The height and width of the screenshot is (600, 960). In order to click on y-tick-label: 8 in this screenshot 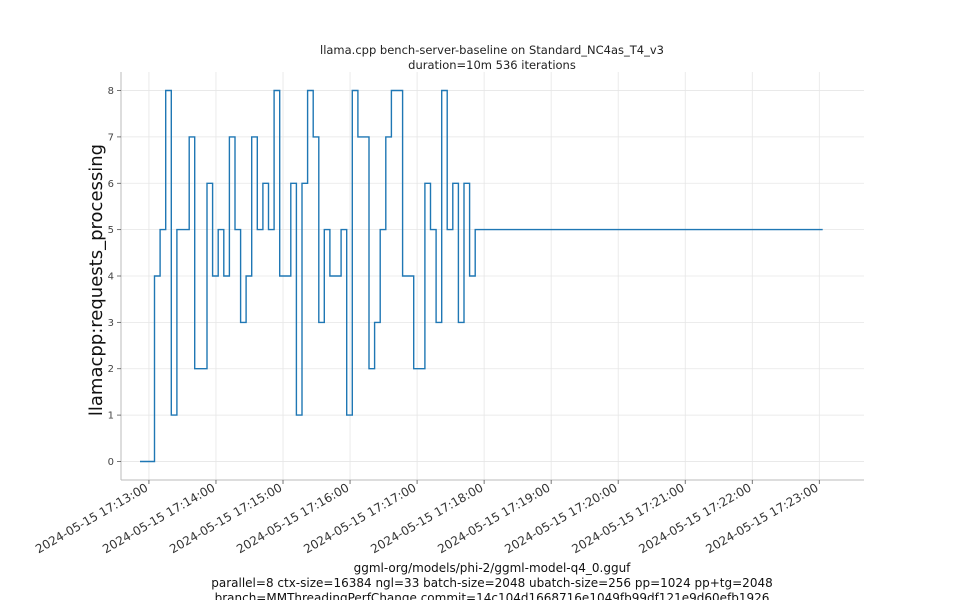, I will do `click(111, 91)`.